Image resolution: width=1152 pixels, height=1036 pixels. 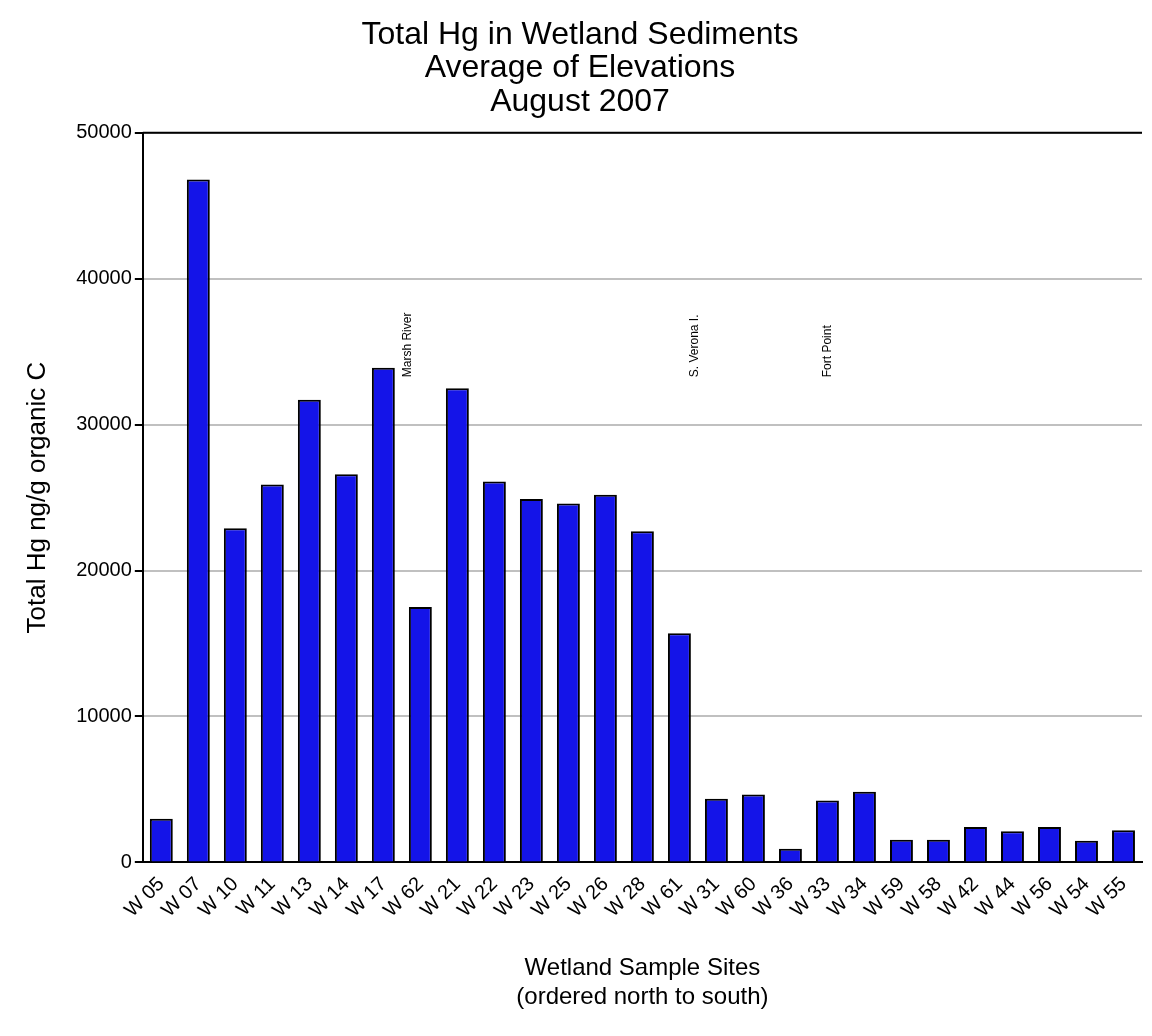 I want to click on y-tick-label: 50000, so click(x=104, y=131).